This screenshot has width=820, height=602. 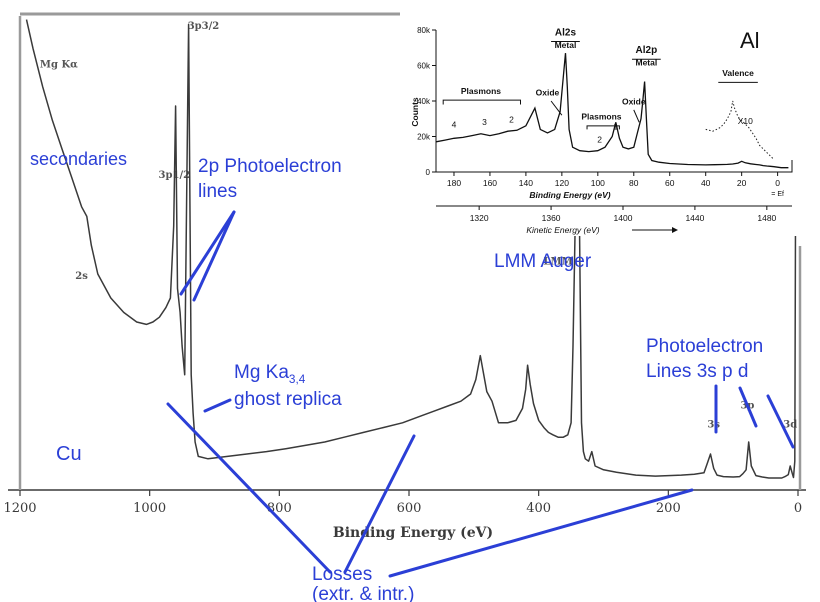 I want to click on inset-y-tick-label: 60k, so click(x=424, y=66).